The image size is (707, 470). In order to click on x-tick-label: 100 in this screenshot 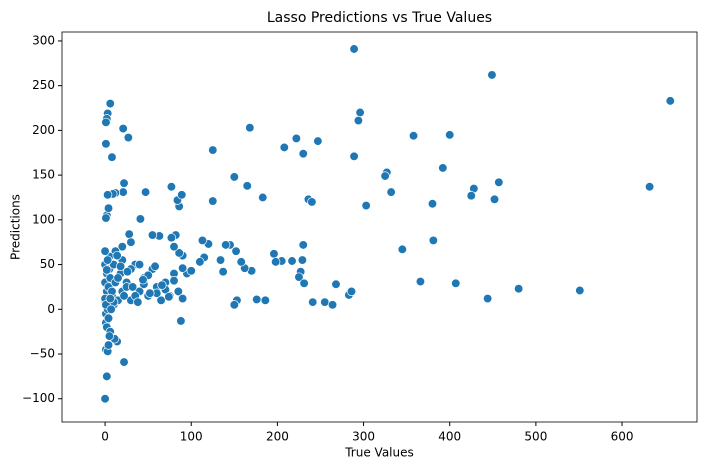, I will do `click(191, 437)`.